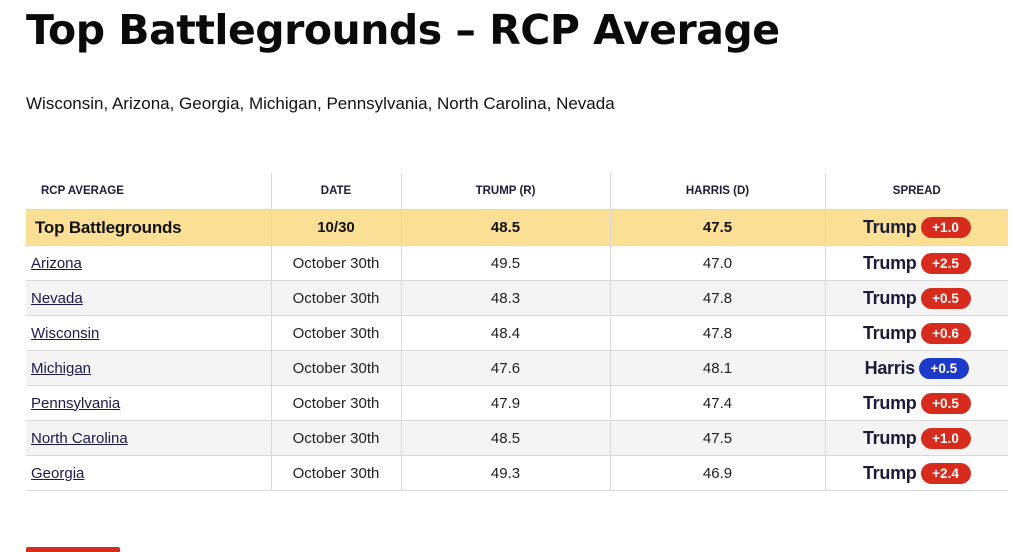 The height and width of the screenshot is (552, 1024). Describe the element at coordinates (717, 263) in the screenshot. I see `harris-value: 47.0` at that location.